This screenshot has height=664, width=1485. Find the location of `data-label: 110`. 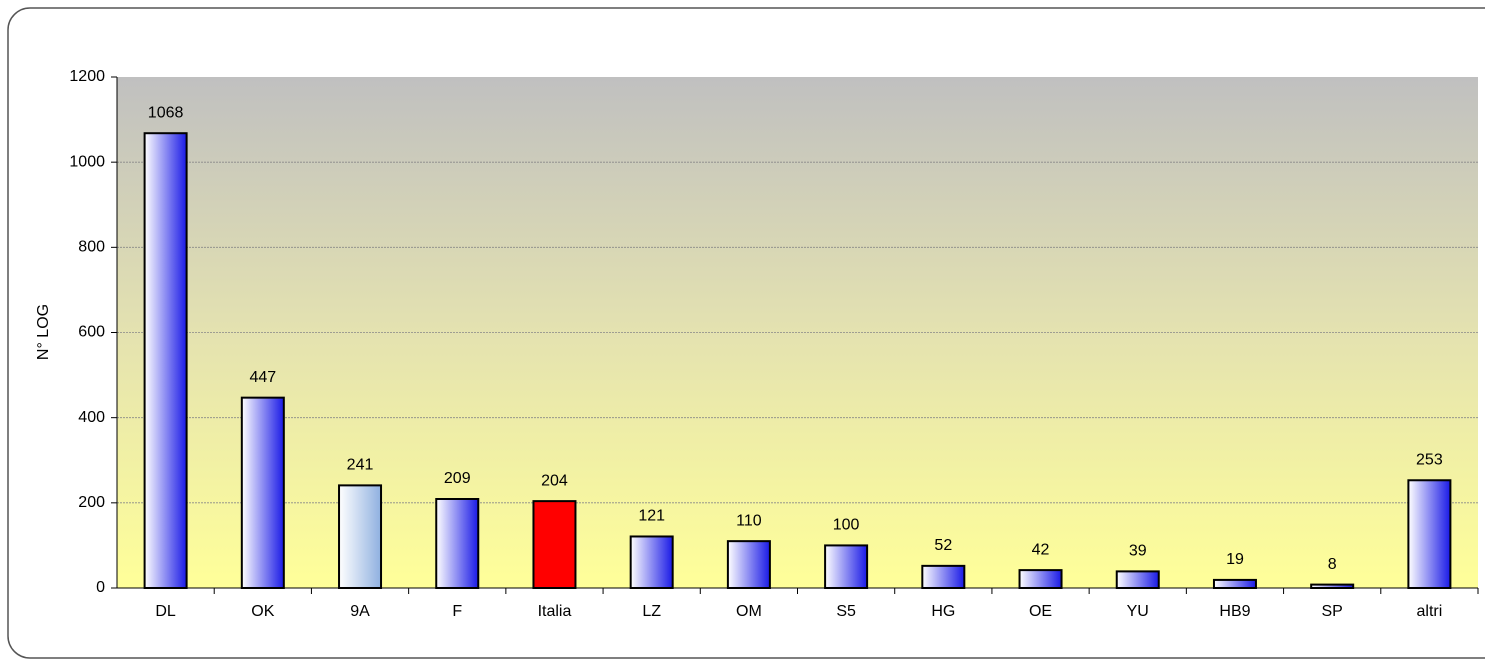

data-label: 110 is located at coordinates (749, 520).